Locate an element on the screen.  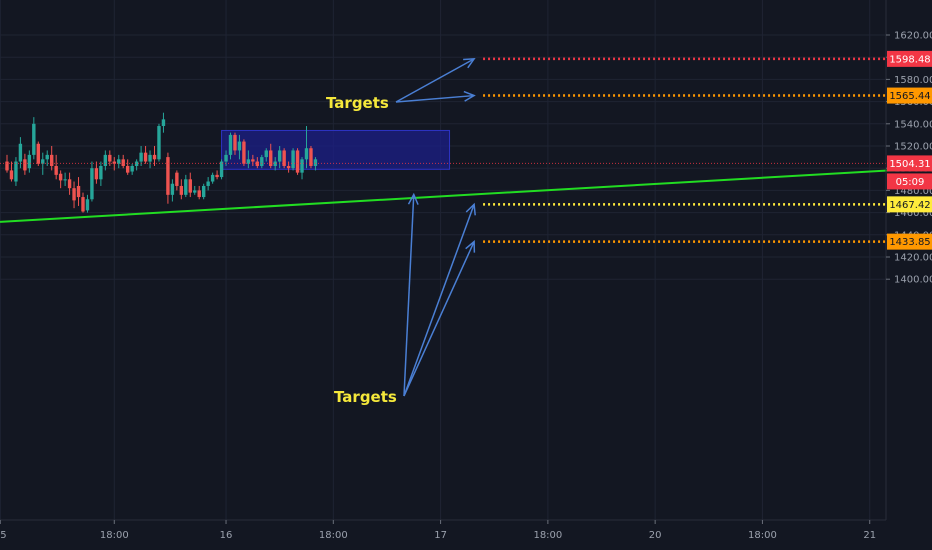
trendline-line is located at coordinates (464, 195).